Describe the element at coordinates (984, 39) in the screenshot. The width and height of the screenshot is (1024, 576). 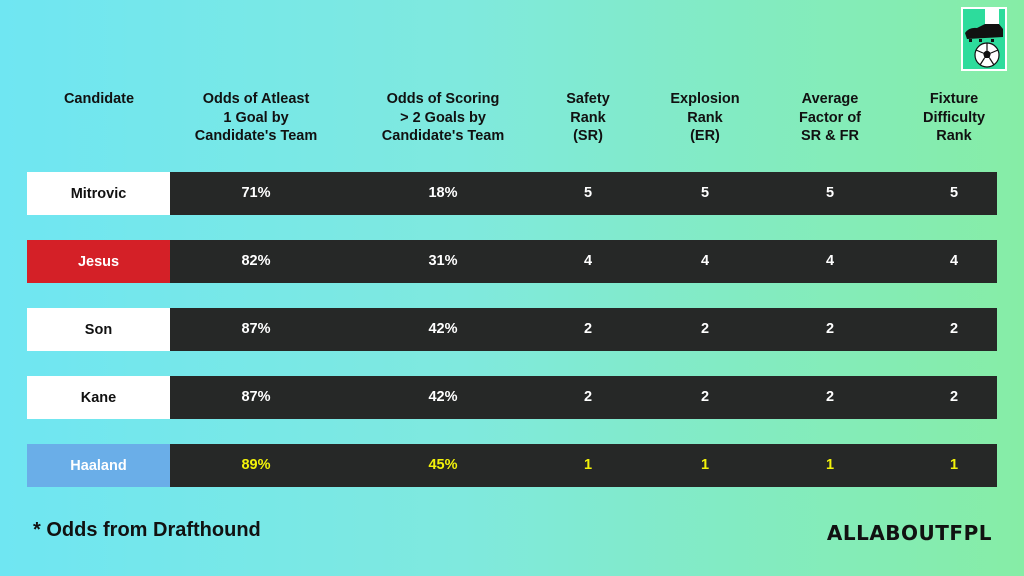
I see `boot-and-football-icon` at that location.